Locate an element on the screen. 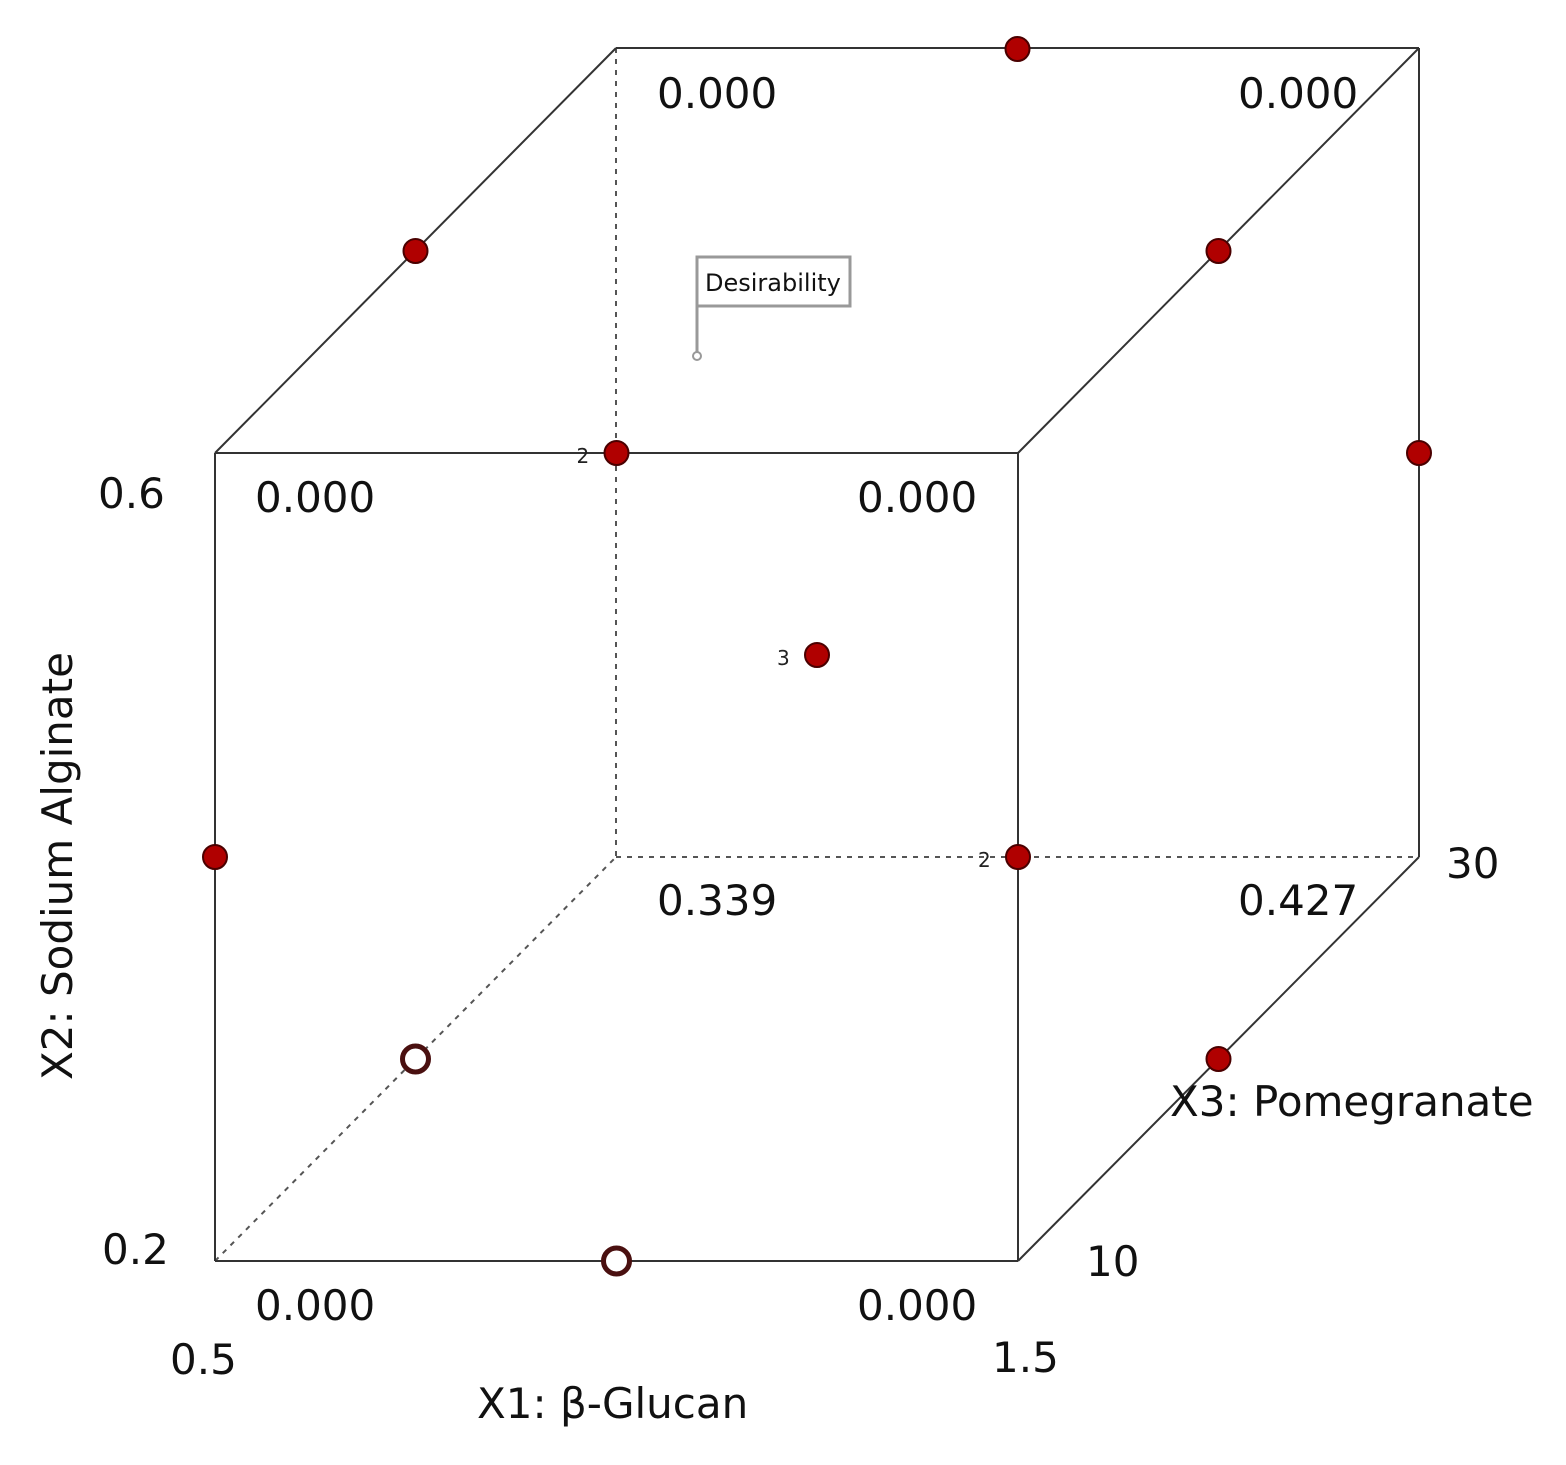 The height and width of the screenshot is (1465, 1566). x2-min-tick: 0.2 is located at coordinates (135, 1249).